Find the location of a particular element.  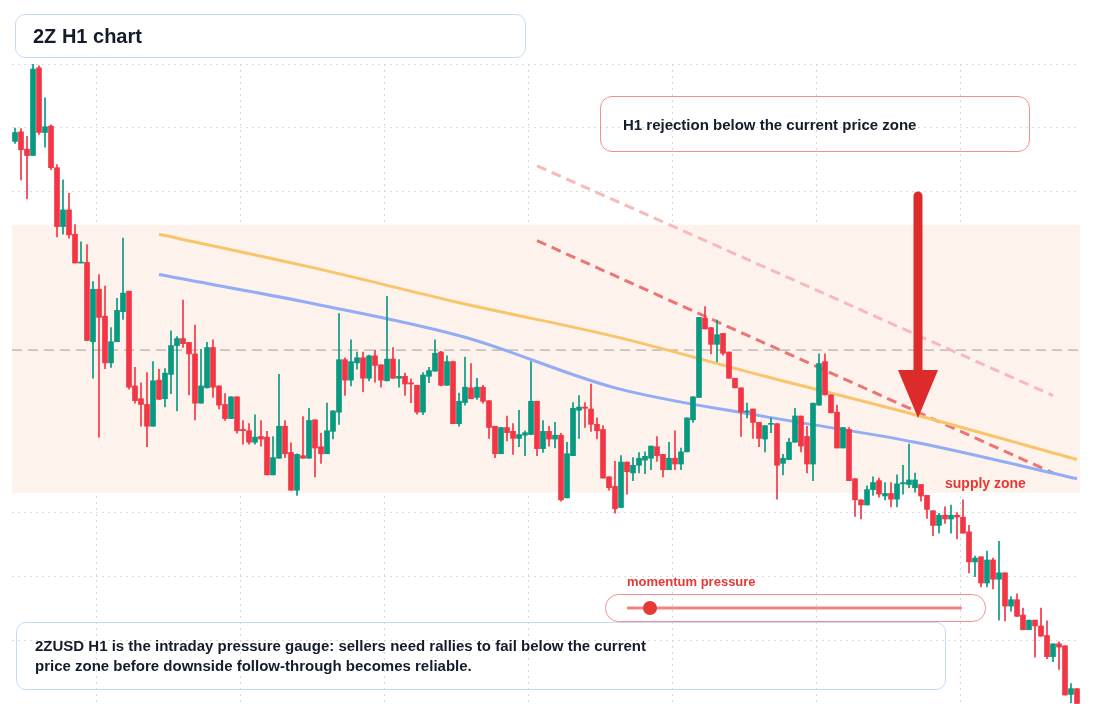

annotation: H1 rejection below the current price zone is located at coordinates (815, 124).